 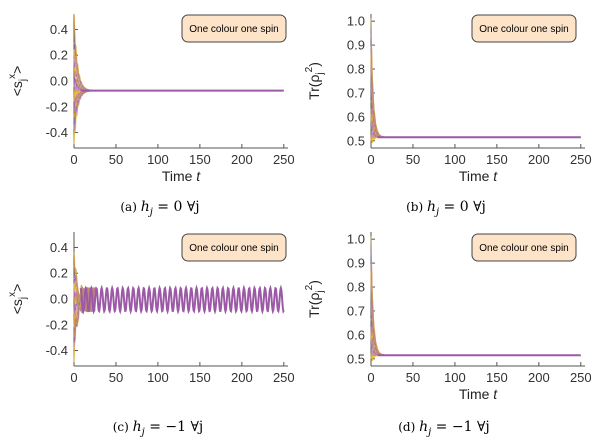 What do you see at coordinates (182, 299) in the screenshot?
I see `series-line` at bounding box center [182, 299].